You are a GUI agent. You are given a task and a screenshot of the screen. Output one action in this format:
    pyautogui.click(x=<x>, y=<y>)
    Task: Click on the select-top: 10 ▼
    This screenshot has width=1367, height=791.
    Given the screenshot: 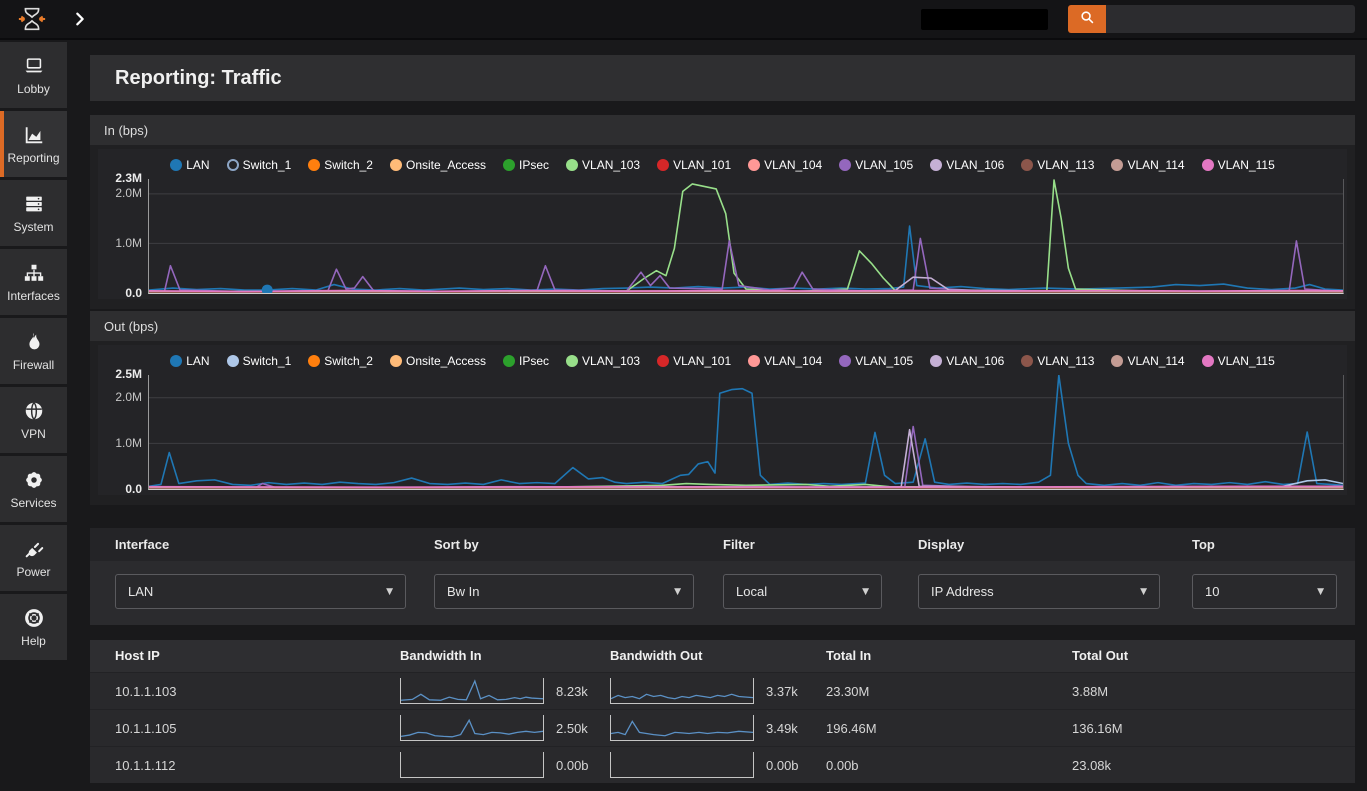 What is the action you would take?
    pyautogui.click(x=1264, y=591)
    